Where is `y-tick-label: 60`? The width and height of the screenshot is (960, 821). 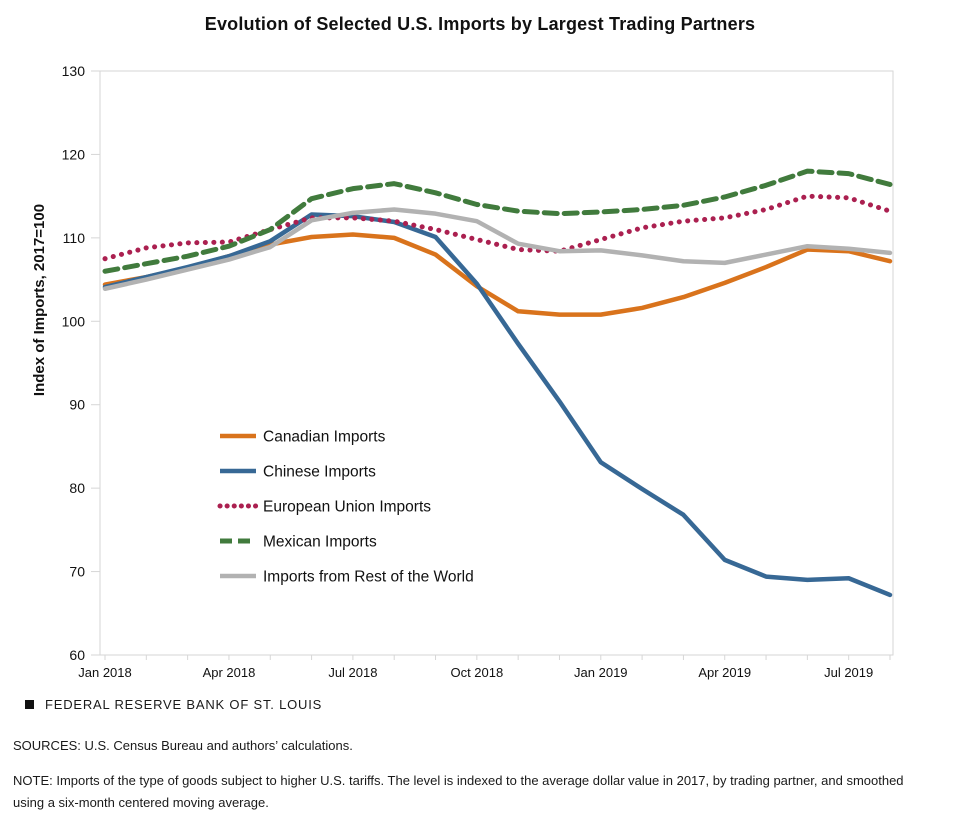
y-tick-label: 60 is located at coordinates (77, 655).